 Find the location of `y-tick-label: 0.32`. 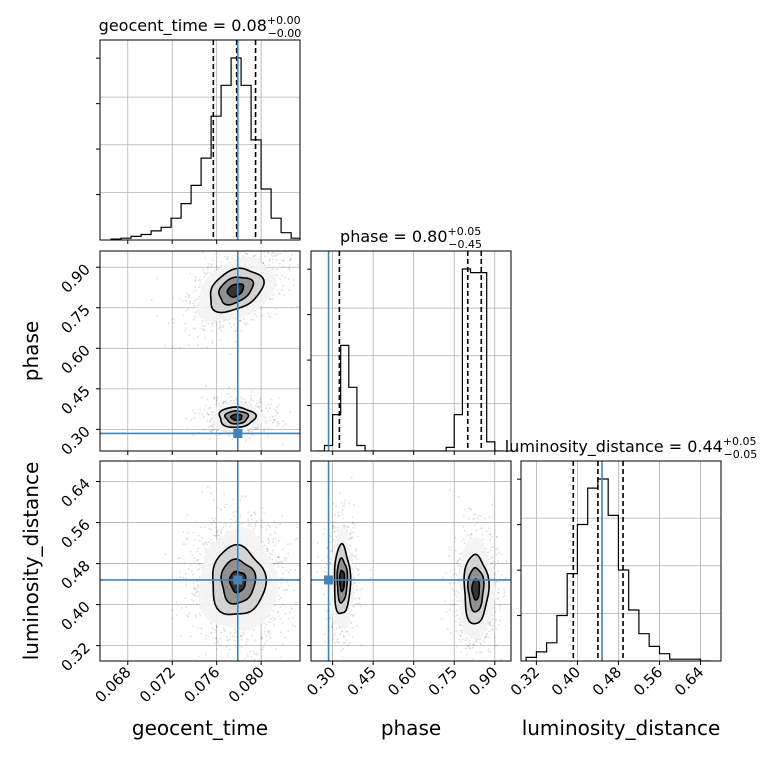

y-tick-label: 0.32 is located at coordinates (75, 657).